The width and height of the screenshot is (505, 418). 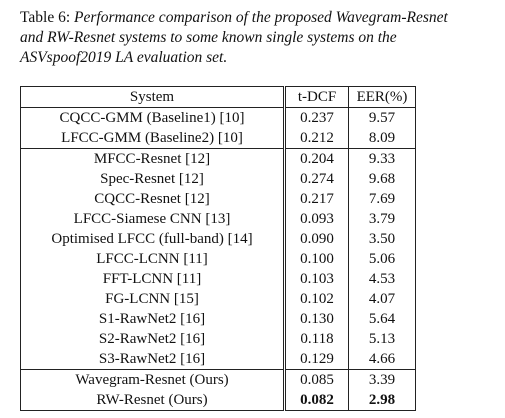 What do you see at coordinates (153, 199) in the screenshot?
I see `table-cell: CQCC-Resnet [12]` at bounding box center [153, 199].